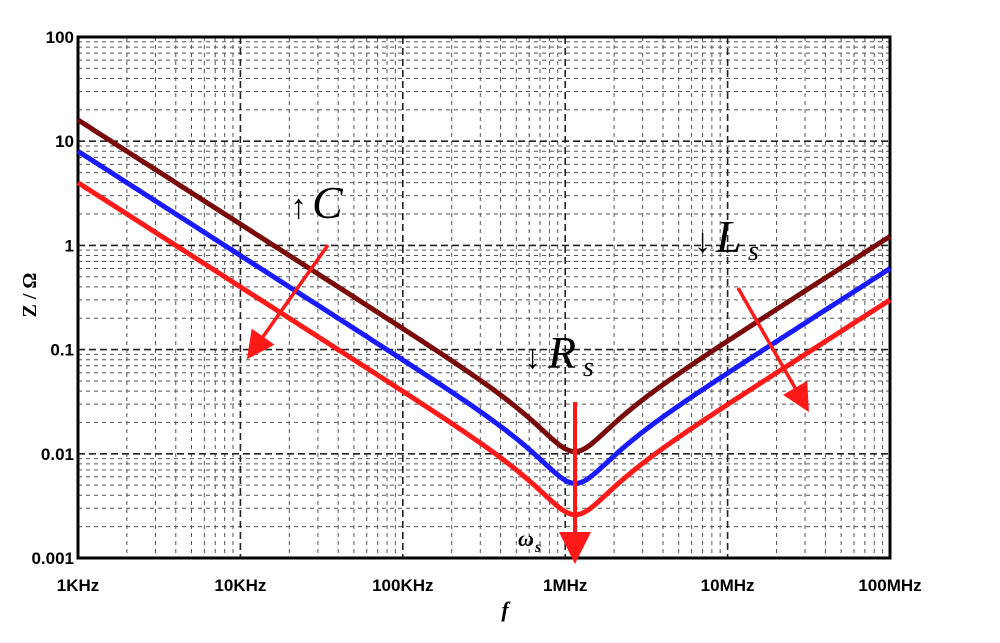  What do you see at coordinates (30, 295) in the screenshot?
I see `y-axis-title: Z / Ω` at bounding box center [30, 295].